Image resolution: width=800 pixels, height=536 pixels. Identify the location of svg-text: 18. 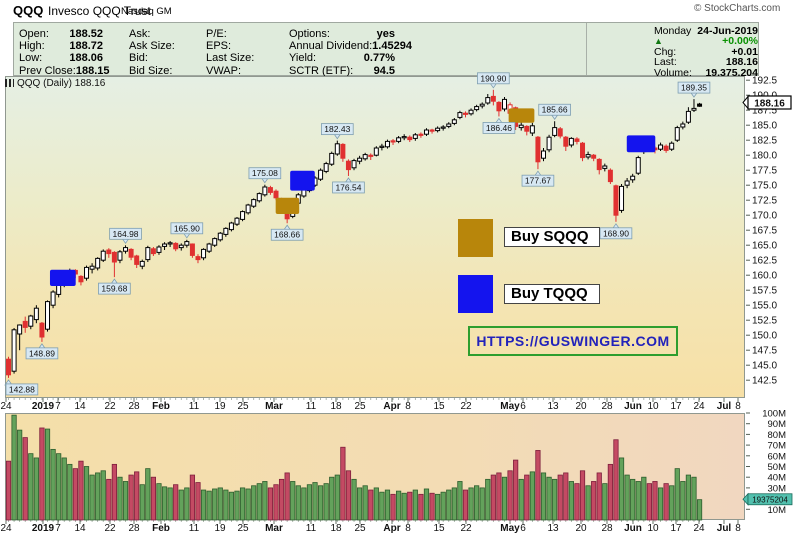
(336, 528).